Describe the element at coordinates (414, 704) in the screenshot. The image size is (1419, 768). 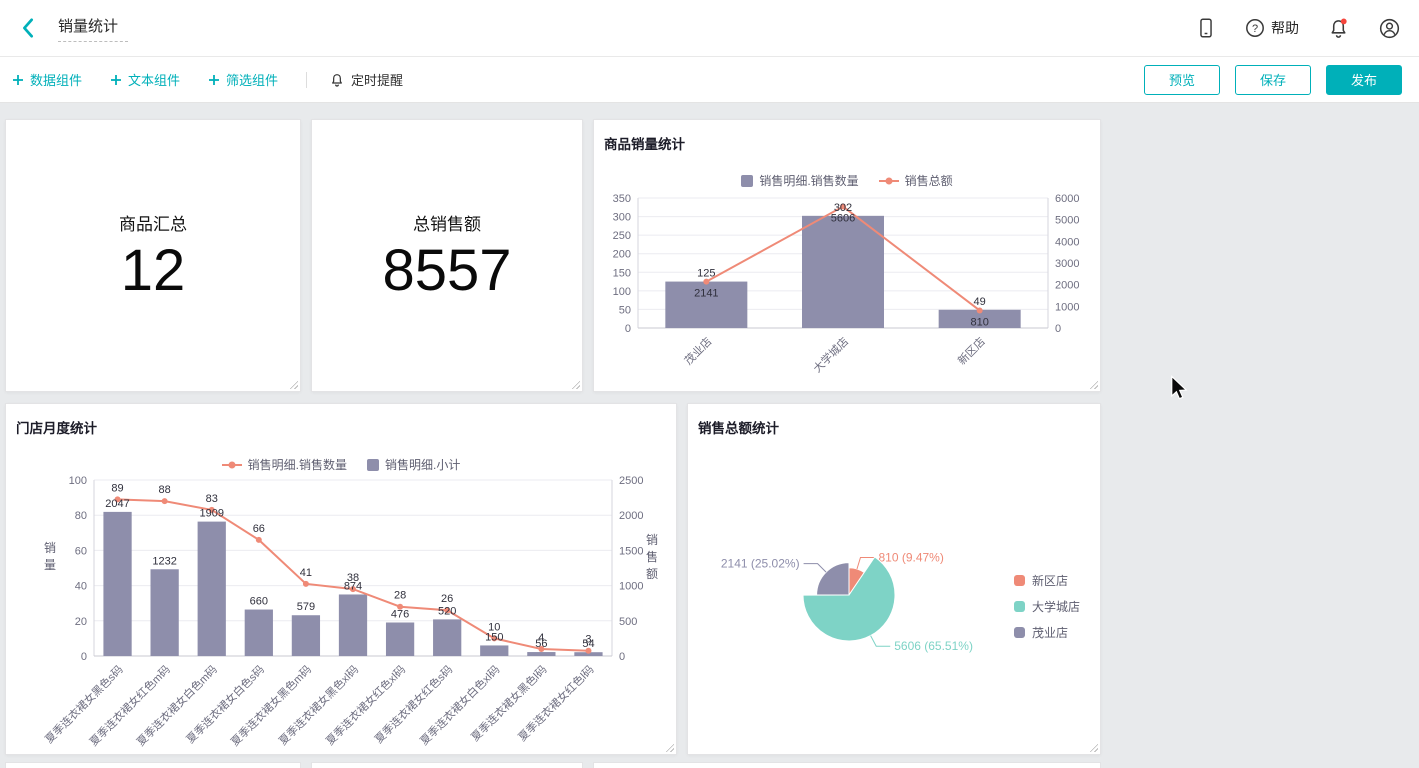
I see `svg-text: 夏季连衣裙女红色s码` at that location.